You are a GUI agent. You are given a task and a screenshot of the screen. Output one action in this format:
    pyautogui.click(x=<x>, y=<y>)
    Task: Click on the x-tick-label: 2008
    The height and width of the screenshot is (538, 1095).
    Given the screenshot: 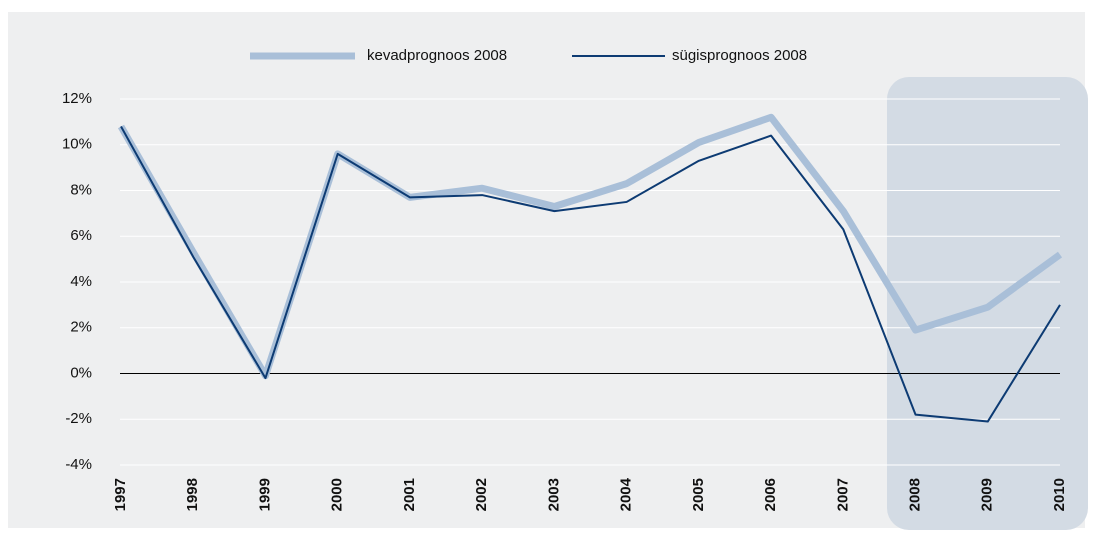 What is the action you would take?
    pyautogui.click(x=915, y=494)
    